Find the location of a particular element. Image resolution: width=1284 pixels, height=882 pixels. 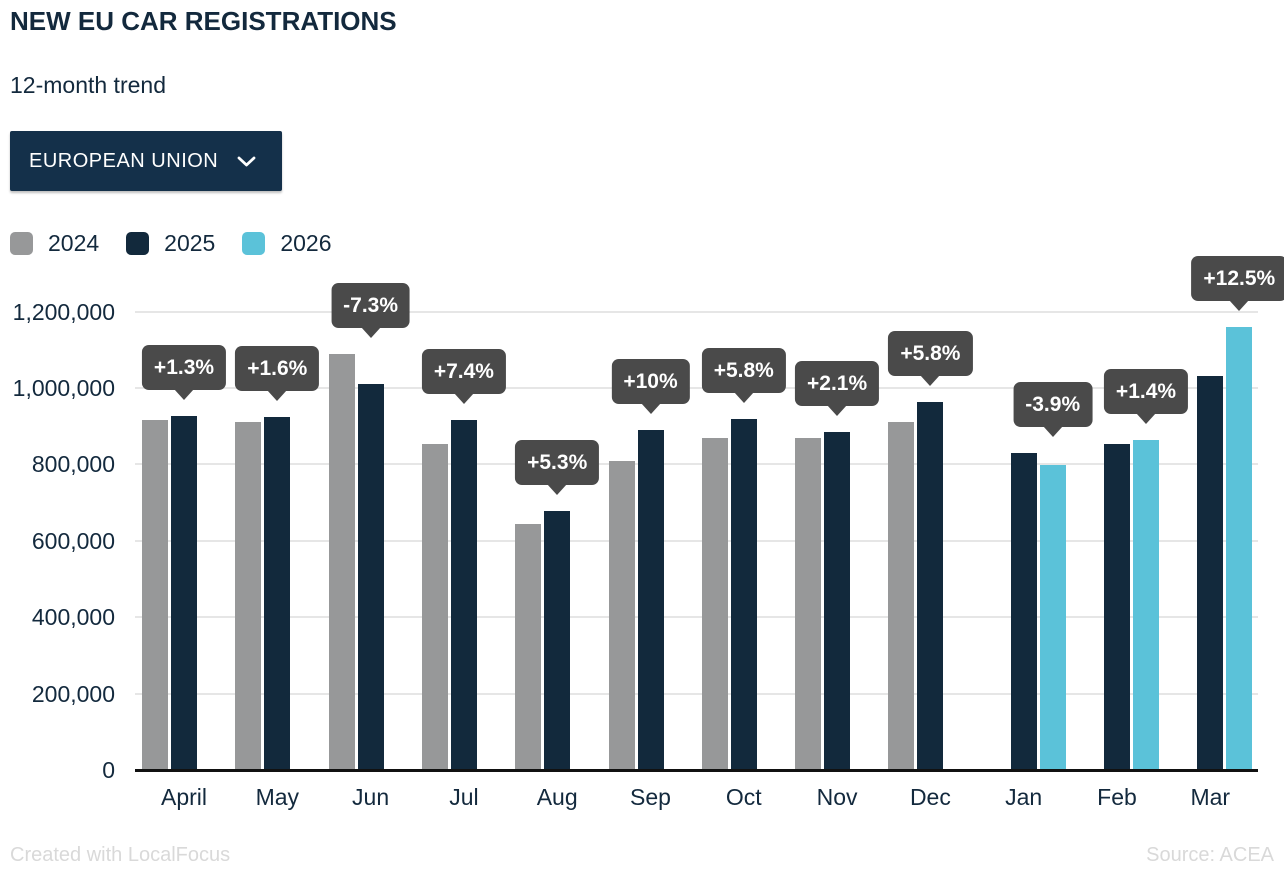

bar-2025-mar is located at coordinates (1210, 573).